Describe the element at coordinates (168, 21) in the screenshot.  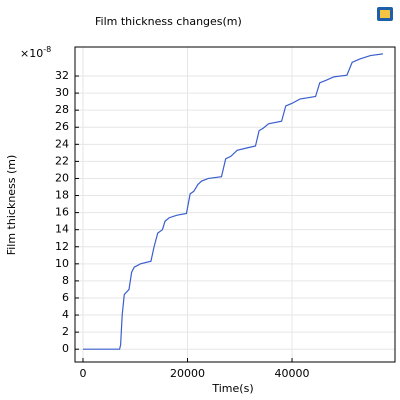
I see `chart-title: Film thickness changes(m)` at that location.